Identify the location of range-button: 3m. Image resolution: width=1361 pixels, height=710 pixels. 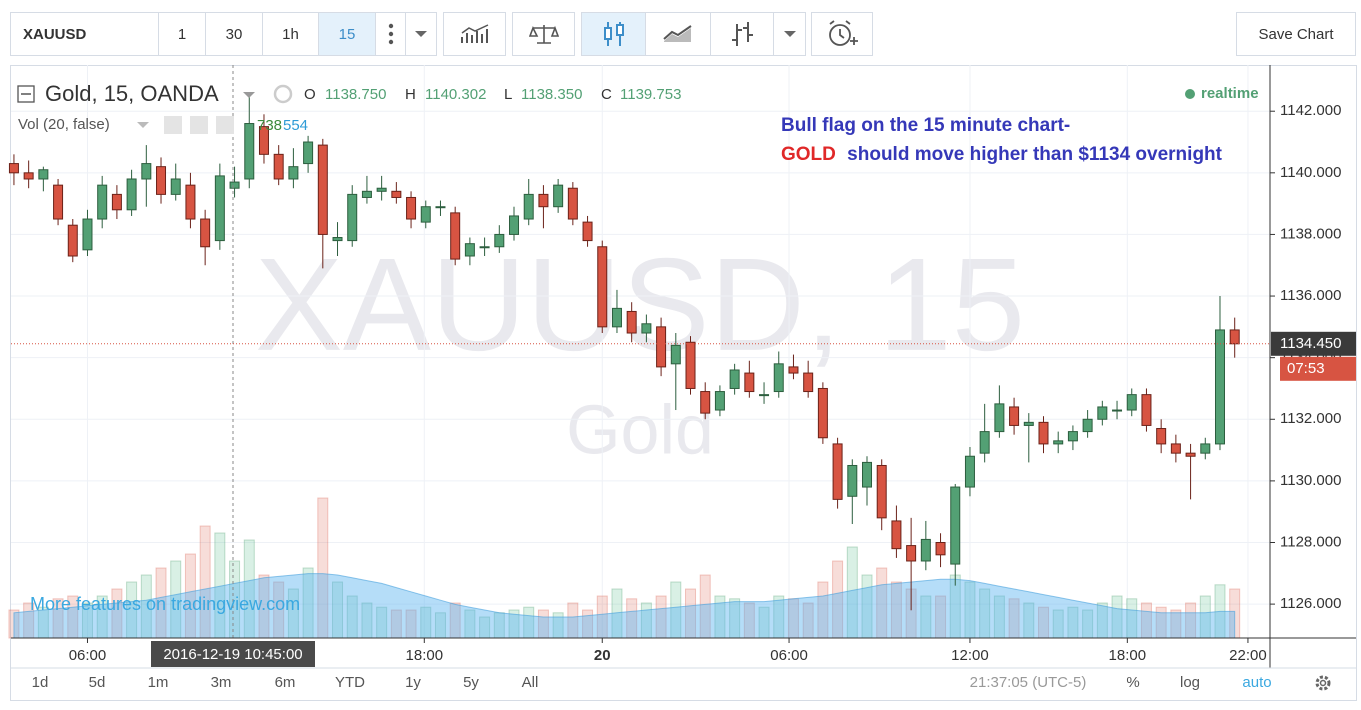
(221, 682).